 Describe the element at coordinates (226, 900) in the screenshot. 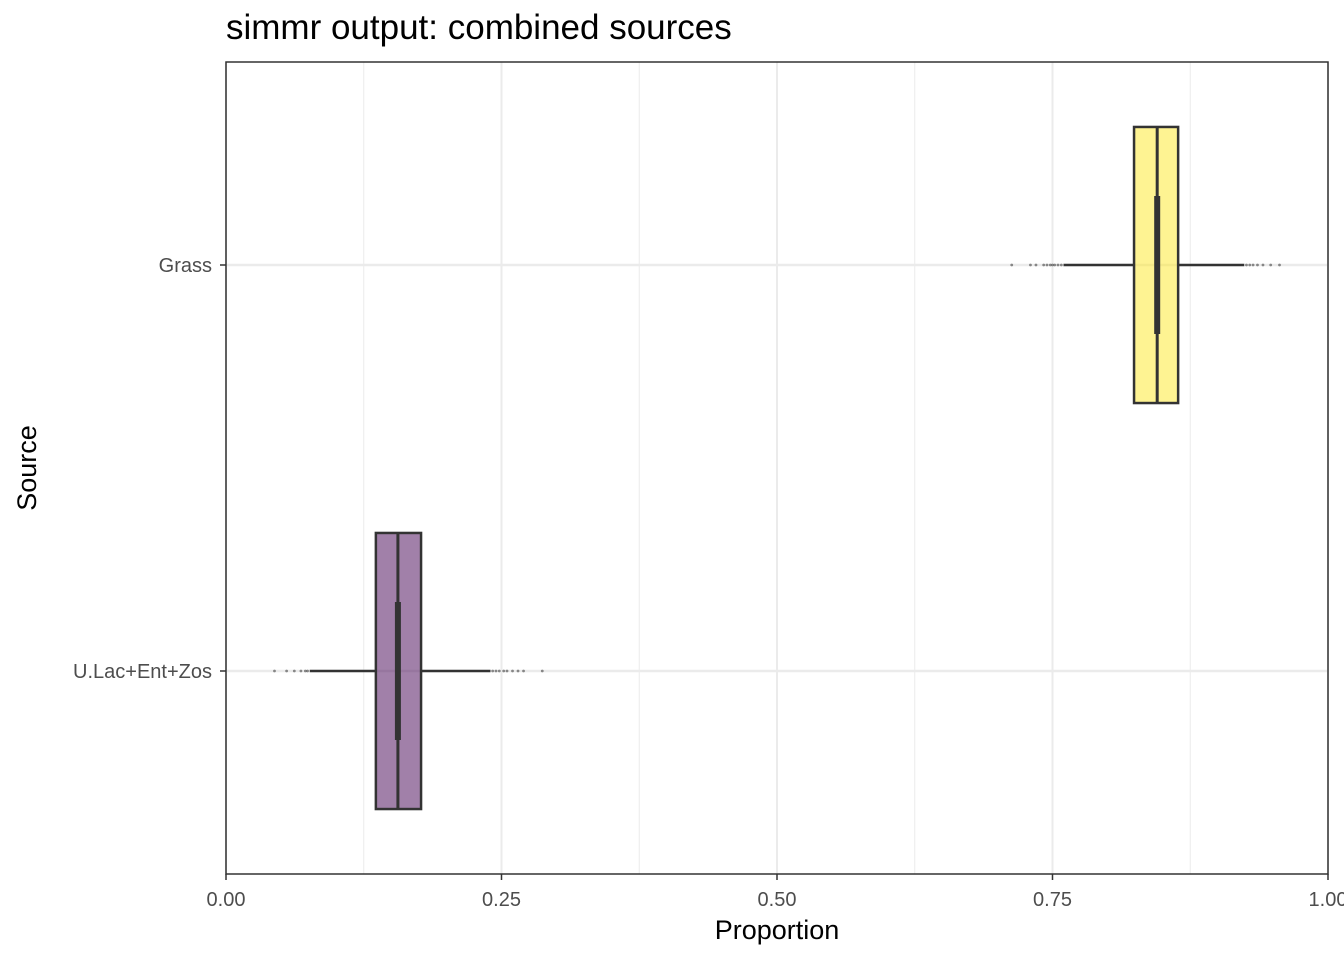

I see `x-tick-label: 0.00` at that location.